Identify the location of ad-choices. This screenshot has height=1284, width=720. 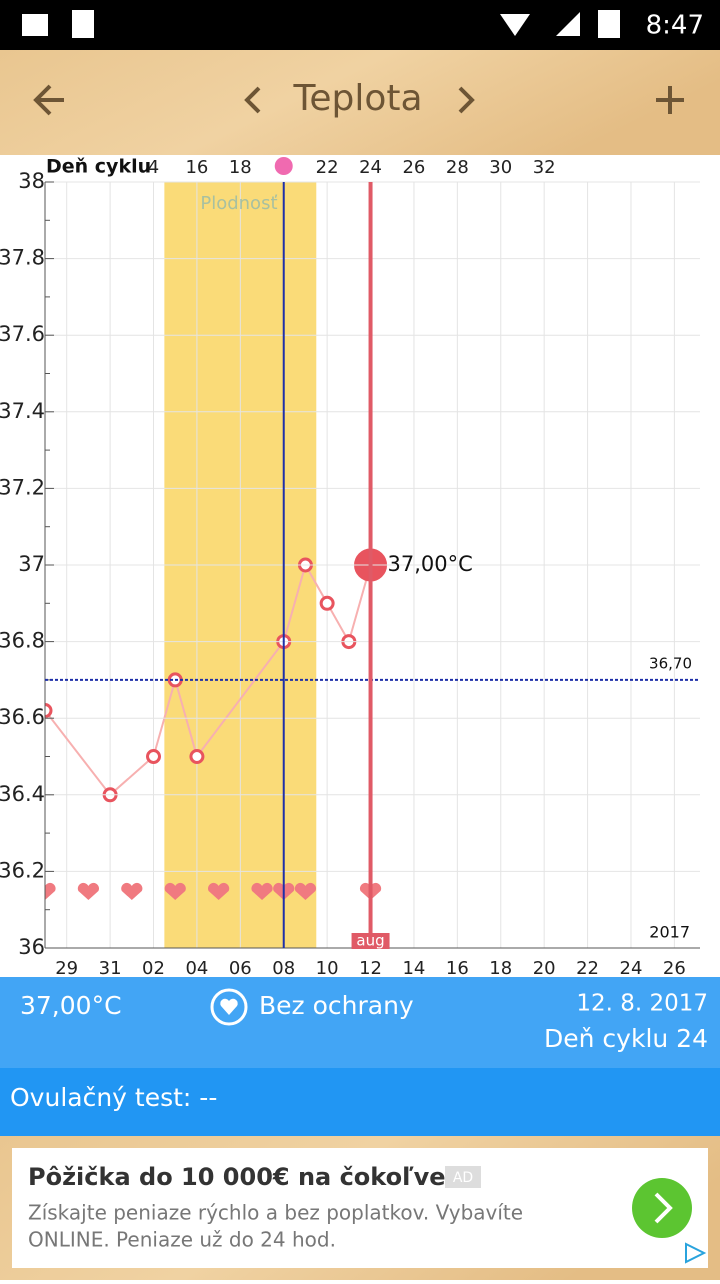
(696, 1253).